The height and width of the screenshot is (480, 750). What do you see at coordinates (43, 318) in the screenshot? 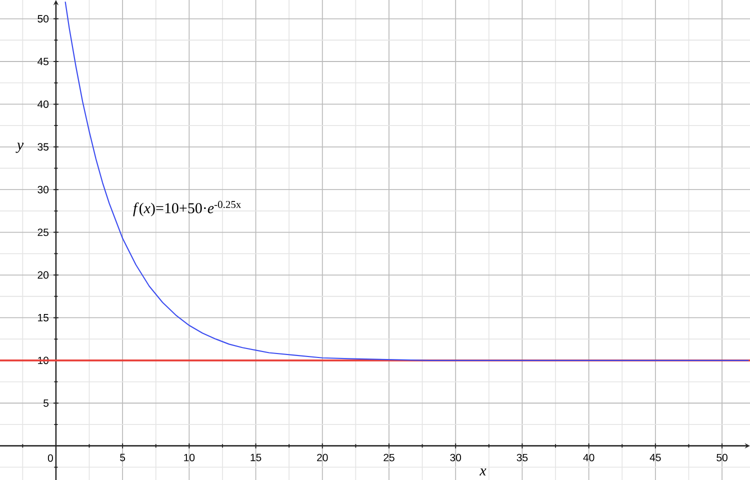
I see `y-tick-label: 15` at bounding box center [43, 318].